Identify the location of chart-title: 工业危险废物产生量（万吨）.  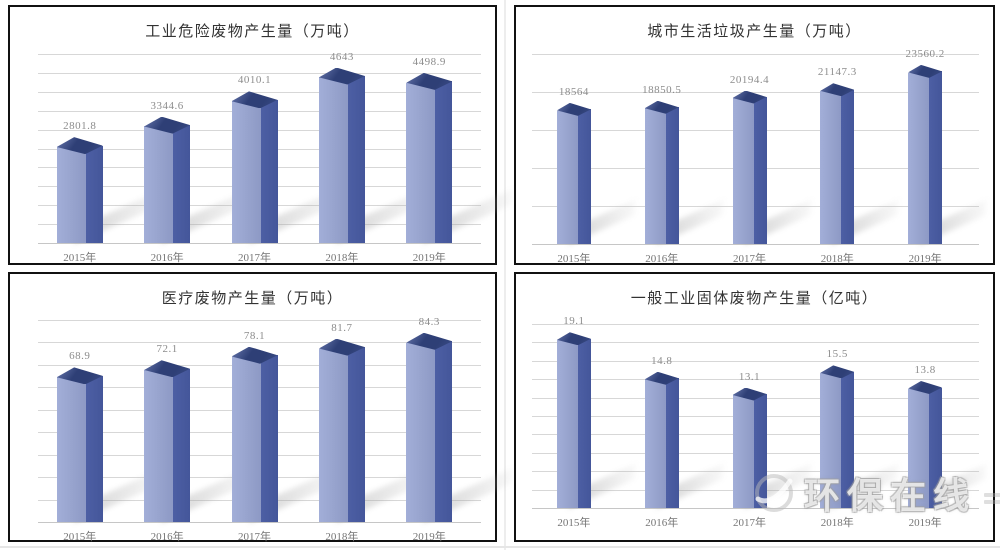
(252, 32).